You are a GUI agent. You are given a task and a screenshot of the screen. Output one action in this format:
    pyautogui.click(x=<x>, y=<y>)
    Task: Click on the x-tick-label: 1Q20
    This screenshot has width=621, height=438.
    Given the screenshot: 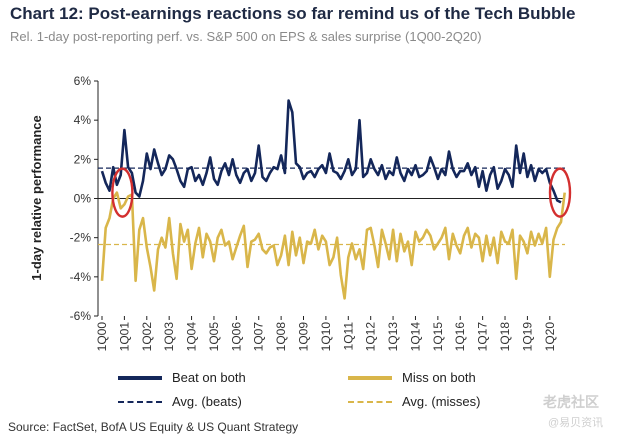 What is the action you would take?
    pyautogui.click(x=550, y=337)
    